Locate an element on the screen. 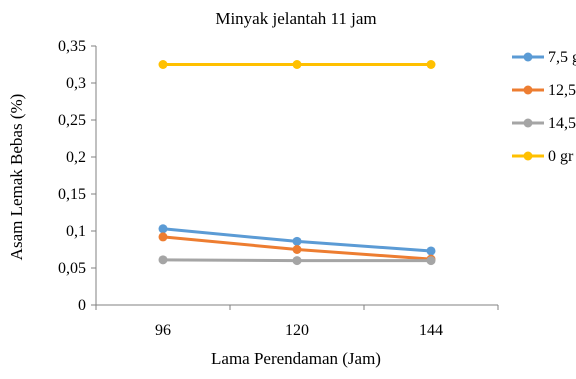 This screenshot has height=379, width=576. legend-label: 0 gr is located at coordinates (561, 156).